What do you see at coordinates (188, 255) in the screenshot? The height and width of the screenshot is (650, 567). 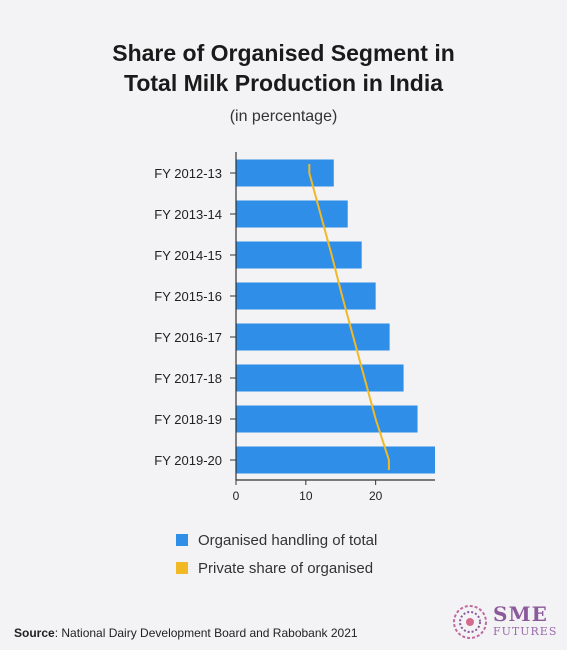 I see `y-tick-label: FY 2014-15` at bounding box center [188, 255].